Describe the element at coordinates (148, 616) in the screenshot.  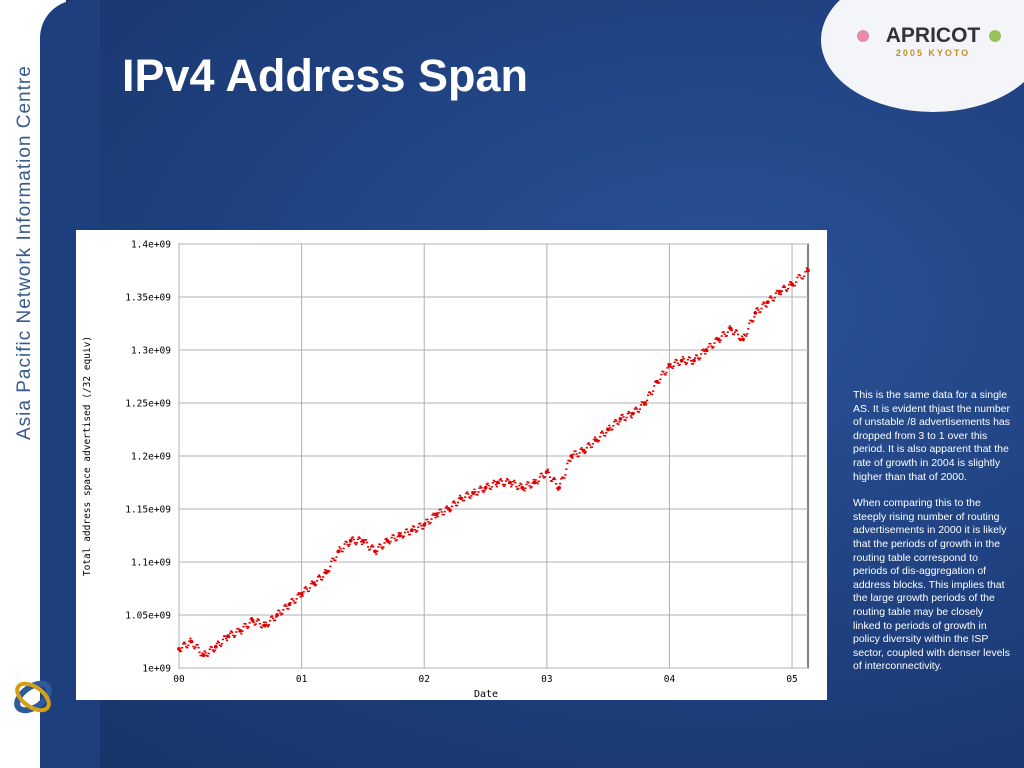
I see `y-tick-label: 1.05e+09` at that location.